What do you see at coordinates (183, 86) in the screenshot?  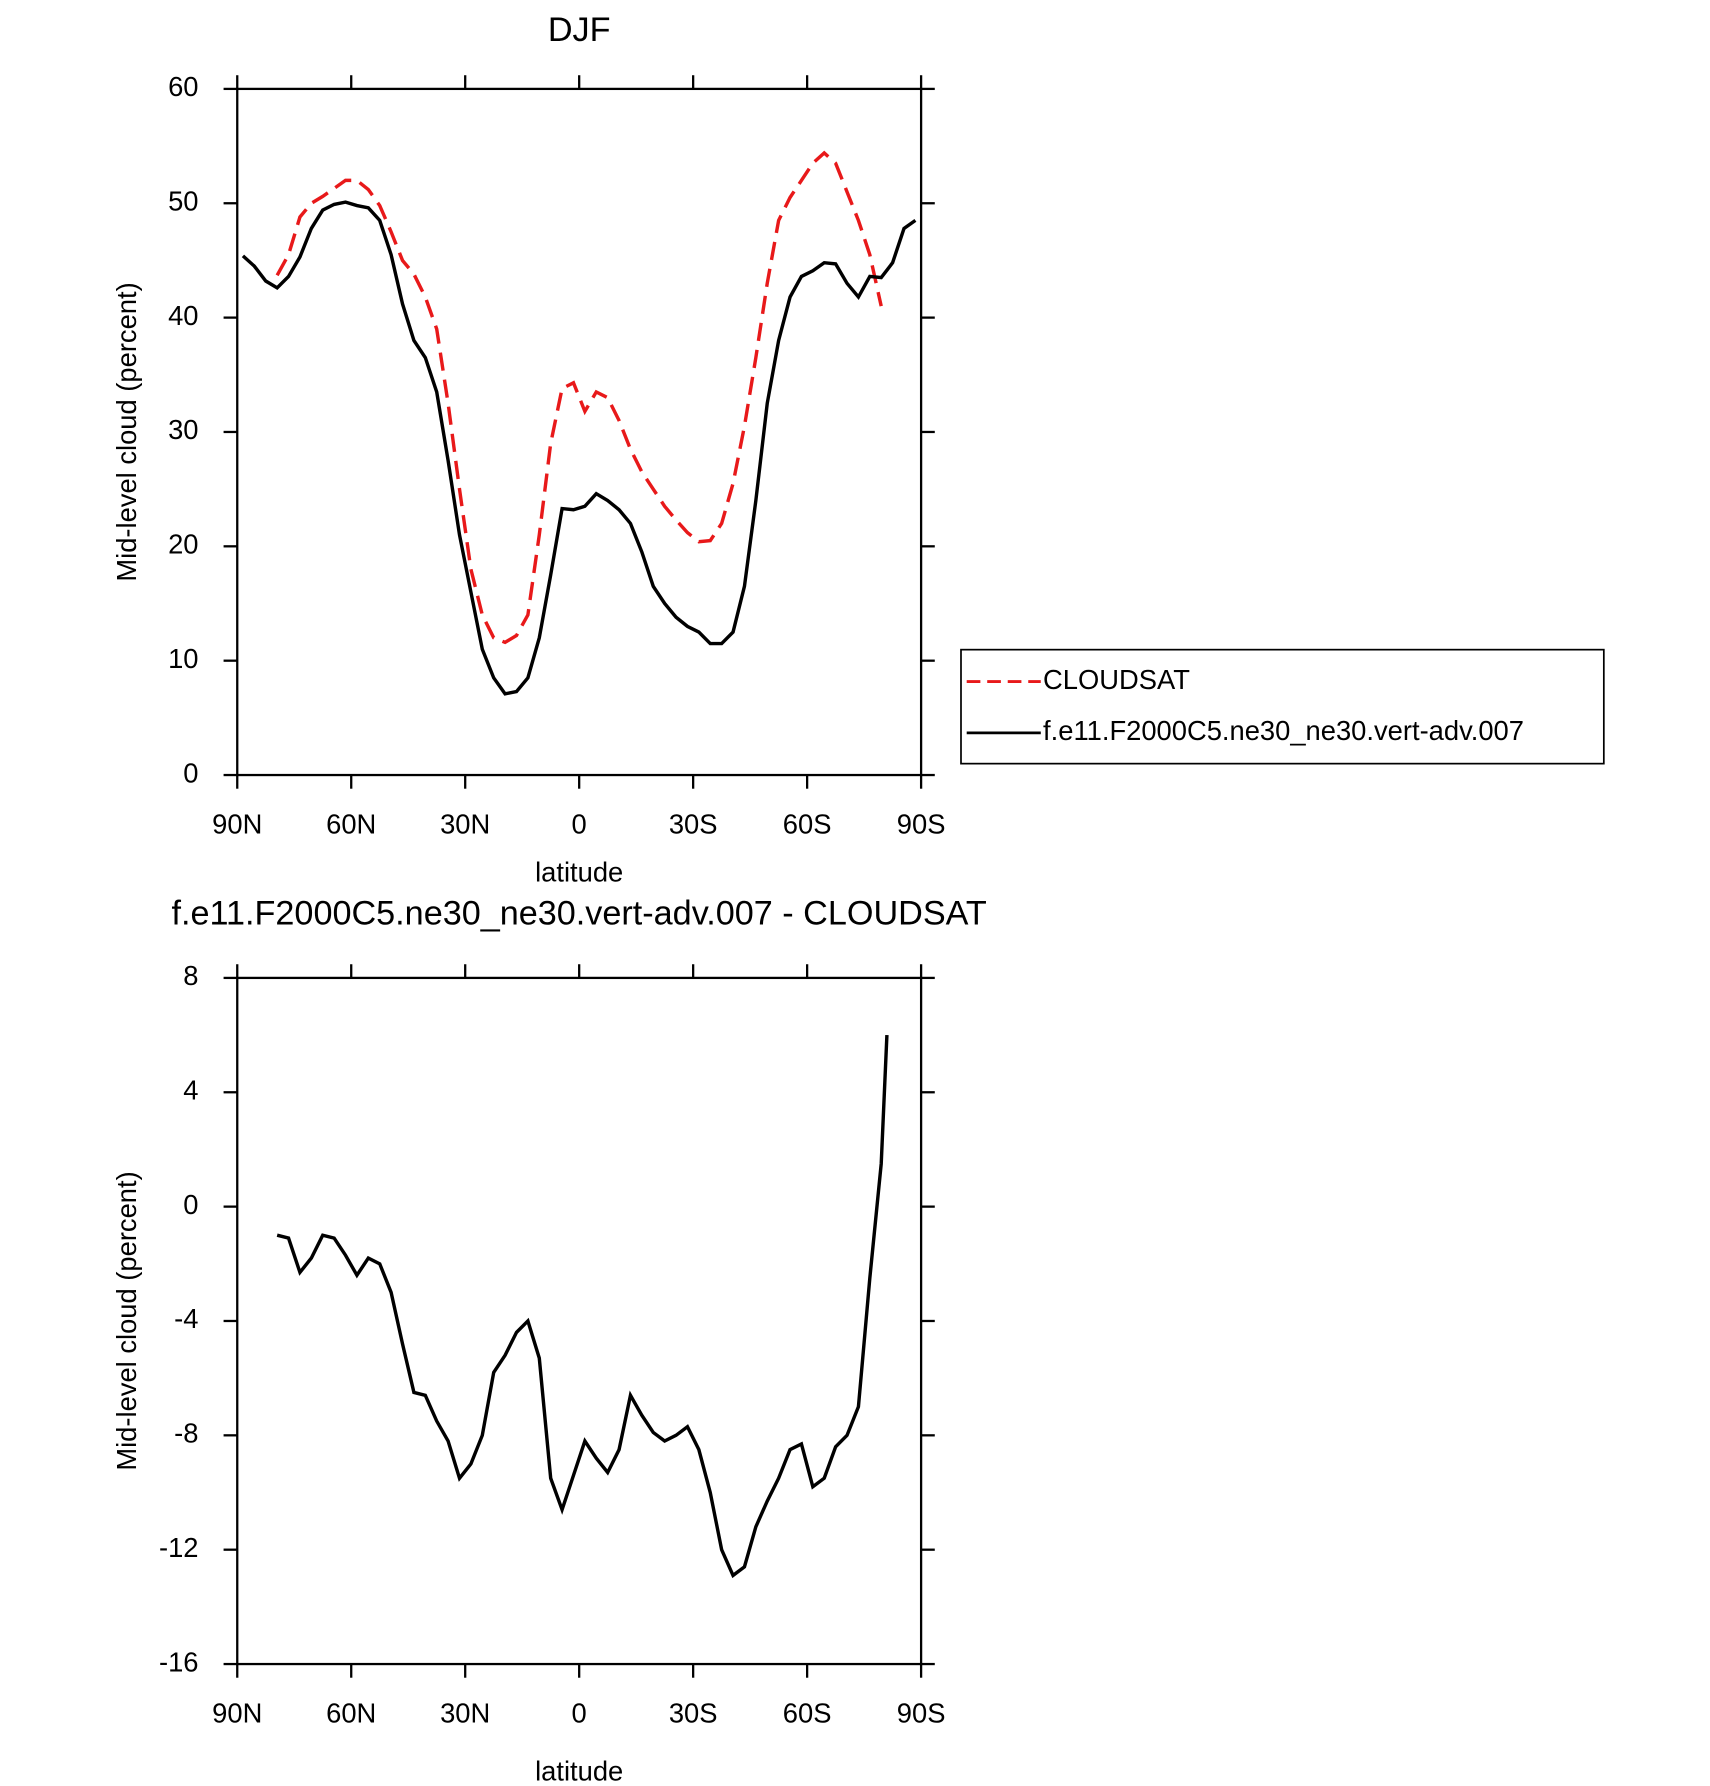 I see `y-tick-label: 60` at bounding box center [183, 86].